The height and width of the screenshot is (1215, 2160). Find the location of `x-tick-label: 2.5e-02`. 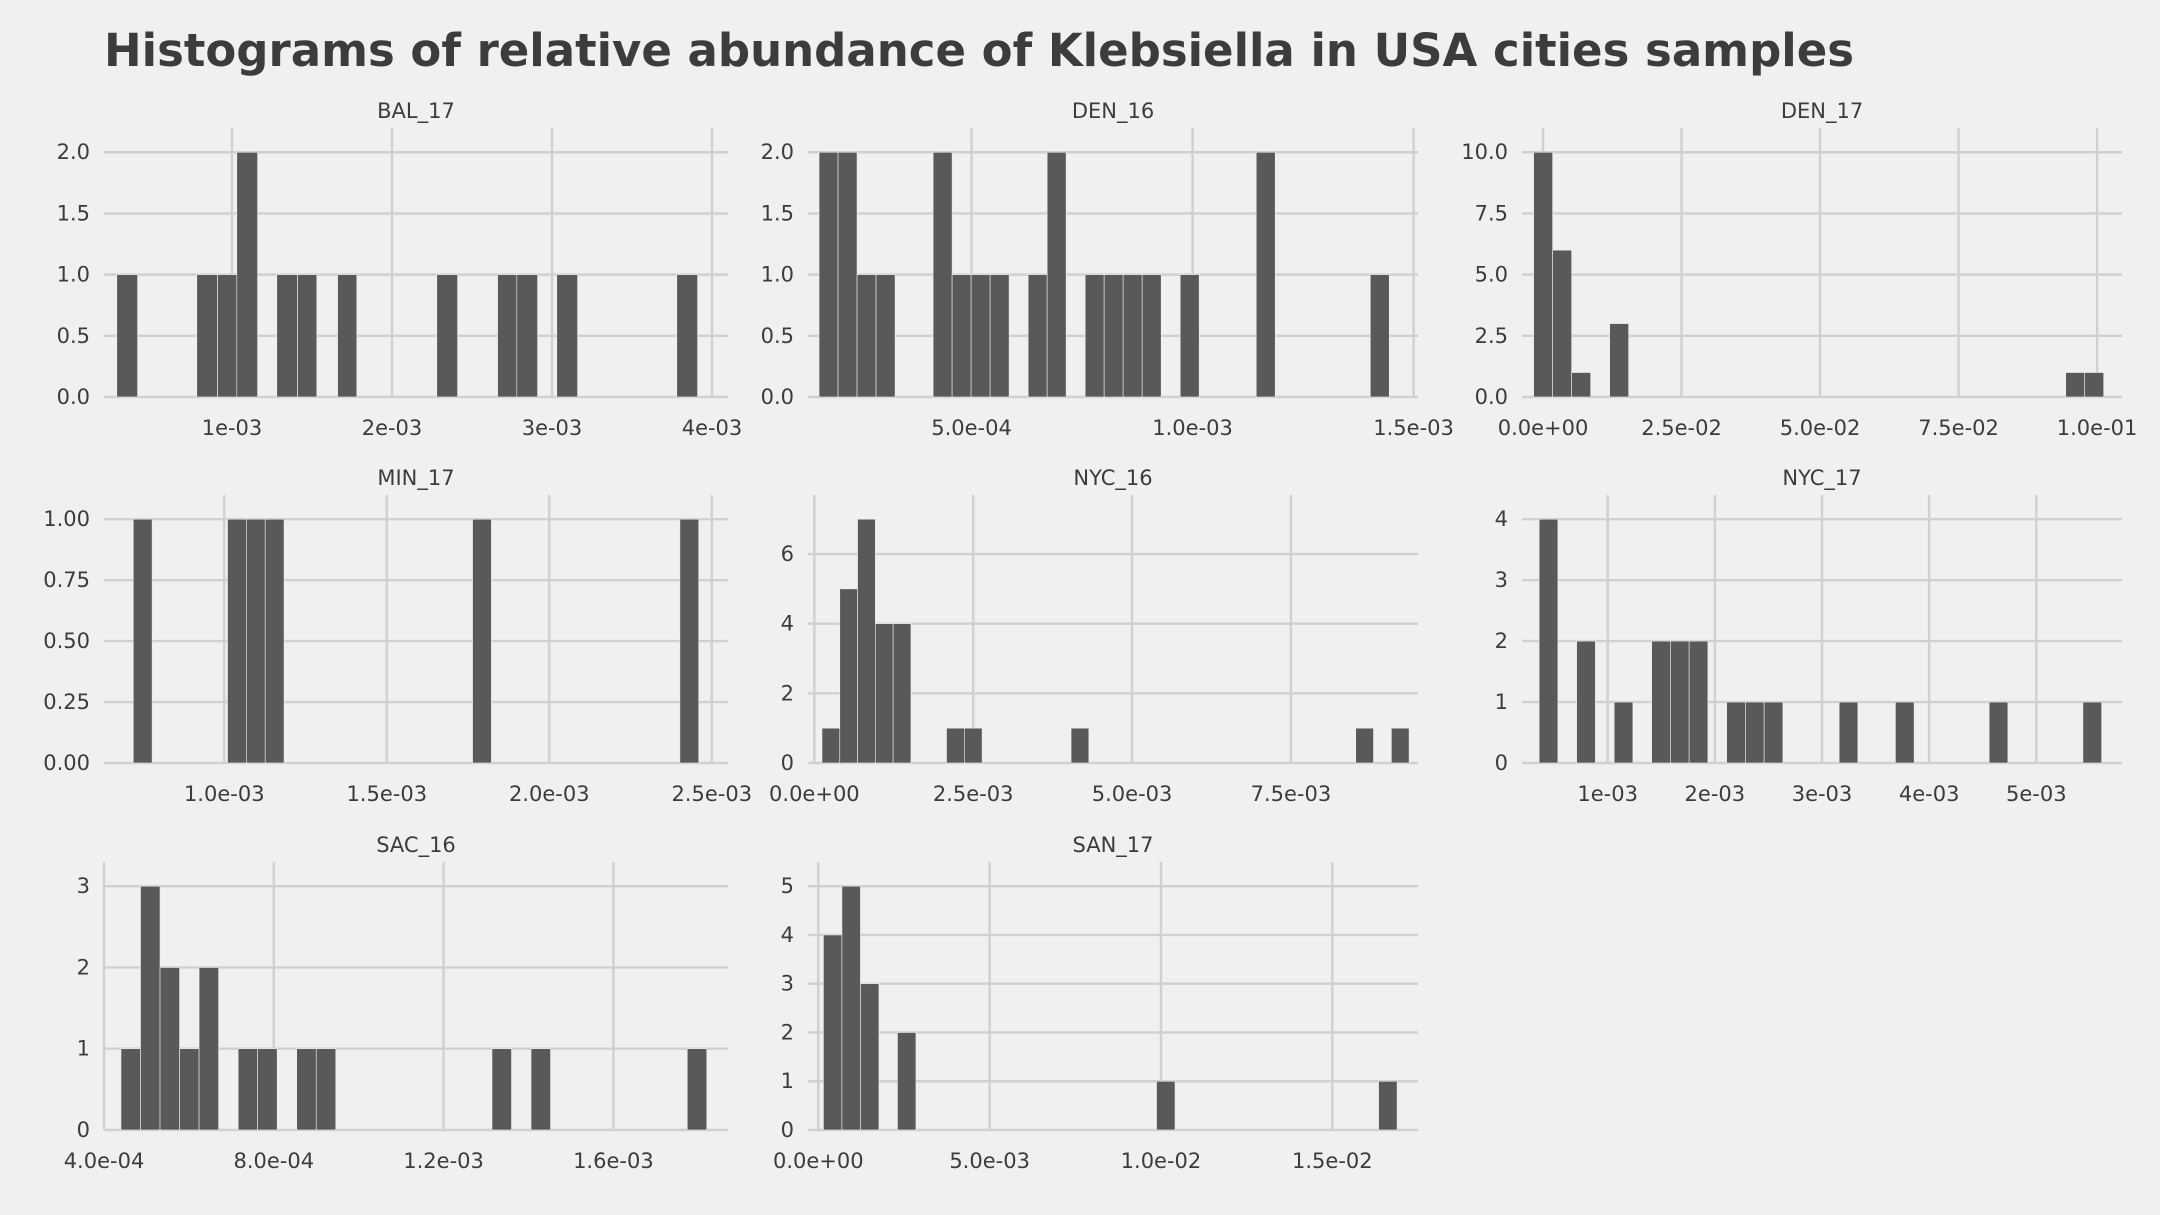

x-tick-label: 2.5e-02 is located at coordinates (1681, 428).